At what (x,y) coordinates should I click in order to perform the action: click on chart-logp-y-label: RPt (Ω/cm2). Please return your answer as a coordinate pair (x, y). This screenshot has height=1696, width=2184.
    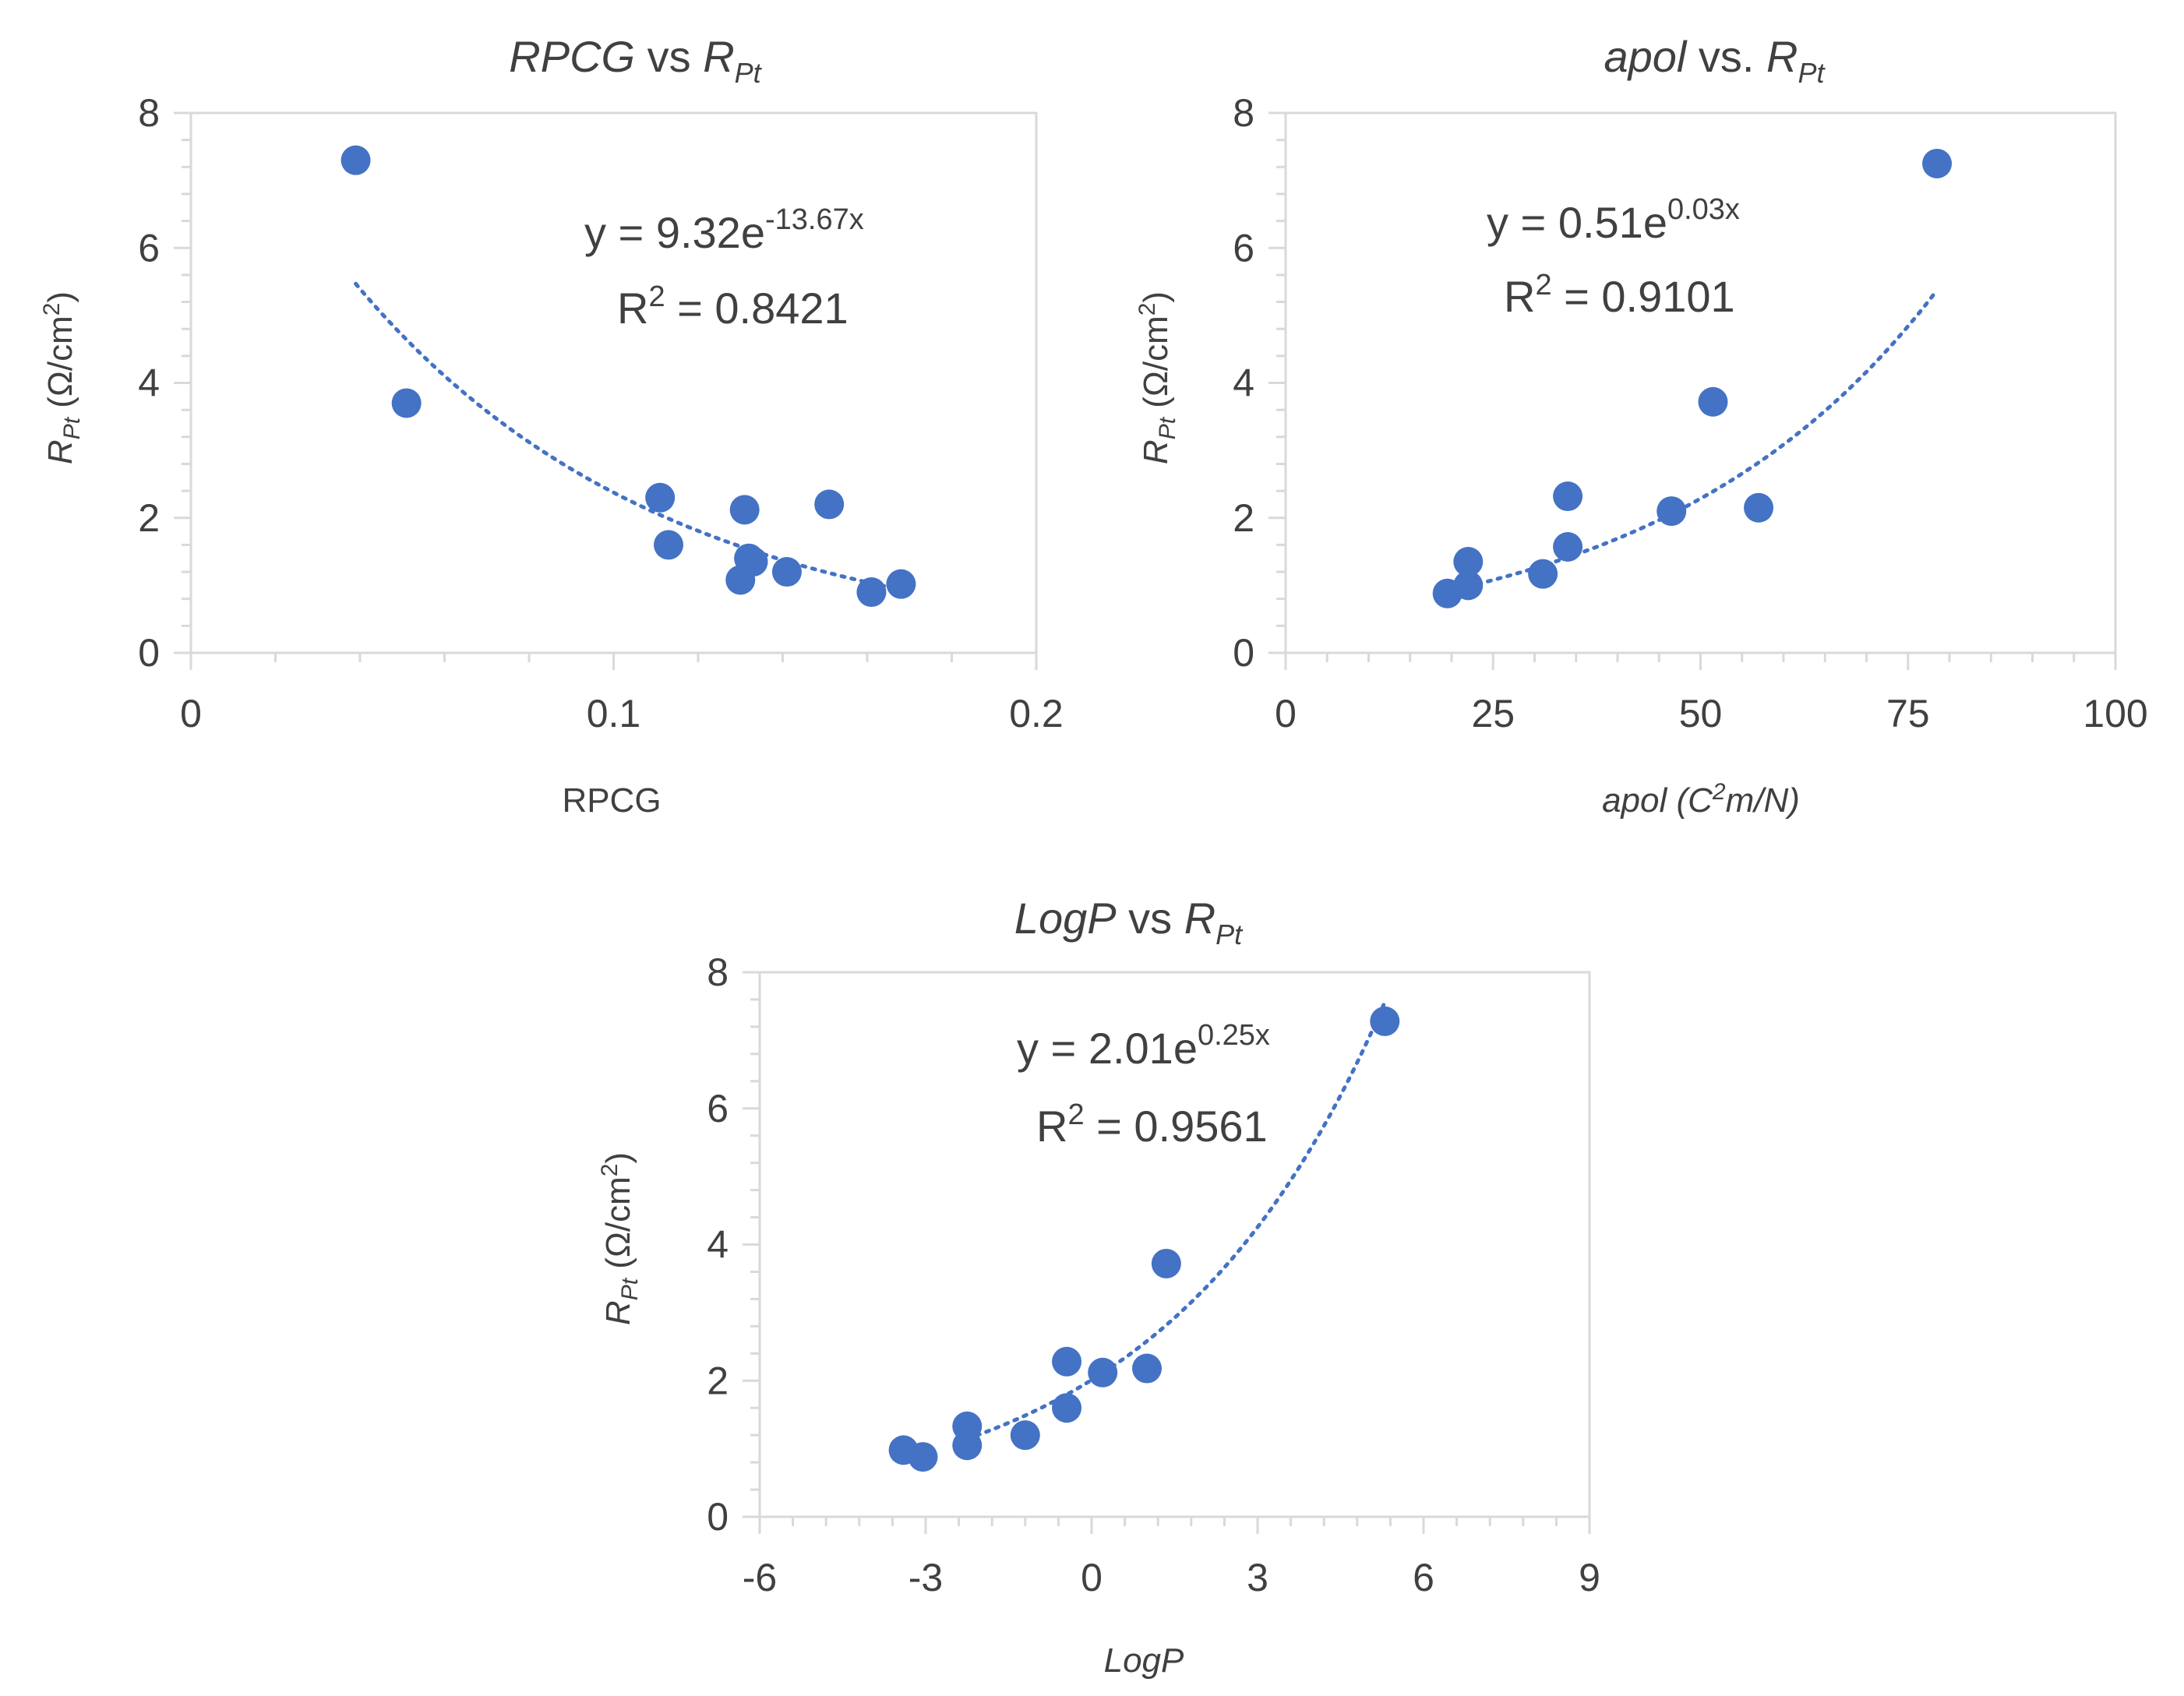
    Looking at the image, I should click on (620, 1238).